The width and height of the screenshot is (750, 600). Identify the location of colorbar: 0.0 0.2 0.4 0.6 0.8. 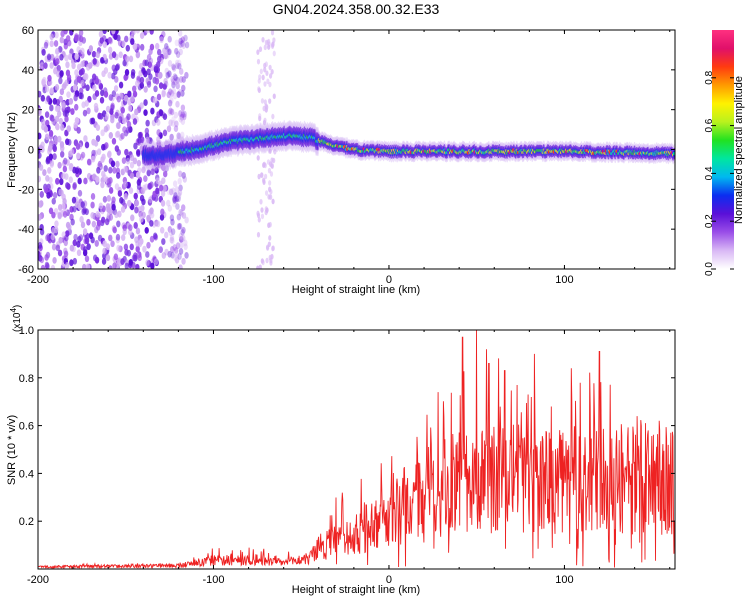
(719, 153).